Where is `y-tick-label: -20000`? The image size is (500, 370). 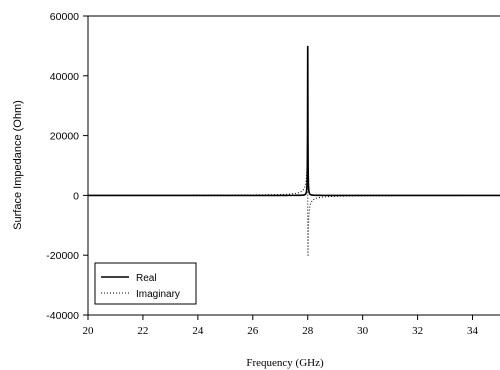
y-tick-label: -20000 is located at coordinates (62, 256).